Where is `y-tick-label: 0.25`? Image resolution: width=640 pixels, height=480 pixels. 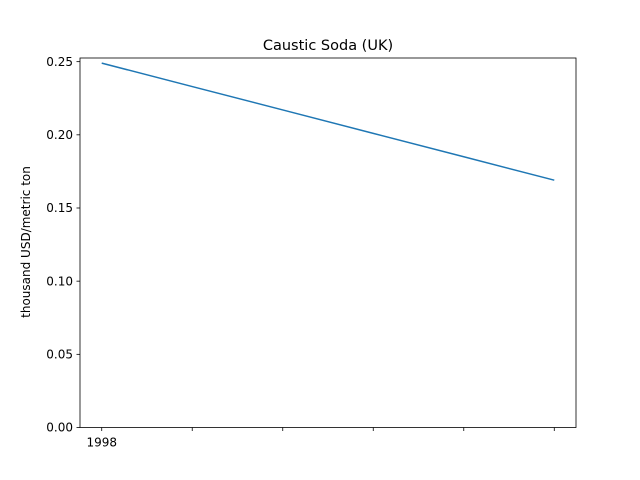 y-tick-label: 0.25 is located at coordinates (59, 62).